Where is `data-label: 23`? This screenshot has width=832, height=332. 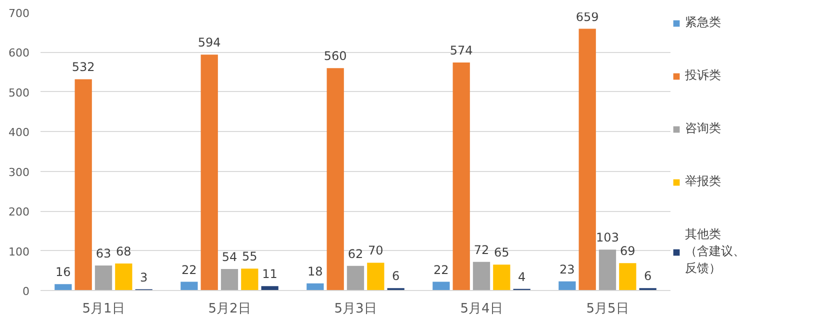
data-label: 23 is located at coordinates (567, 269).